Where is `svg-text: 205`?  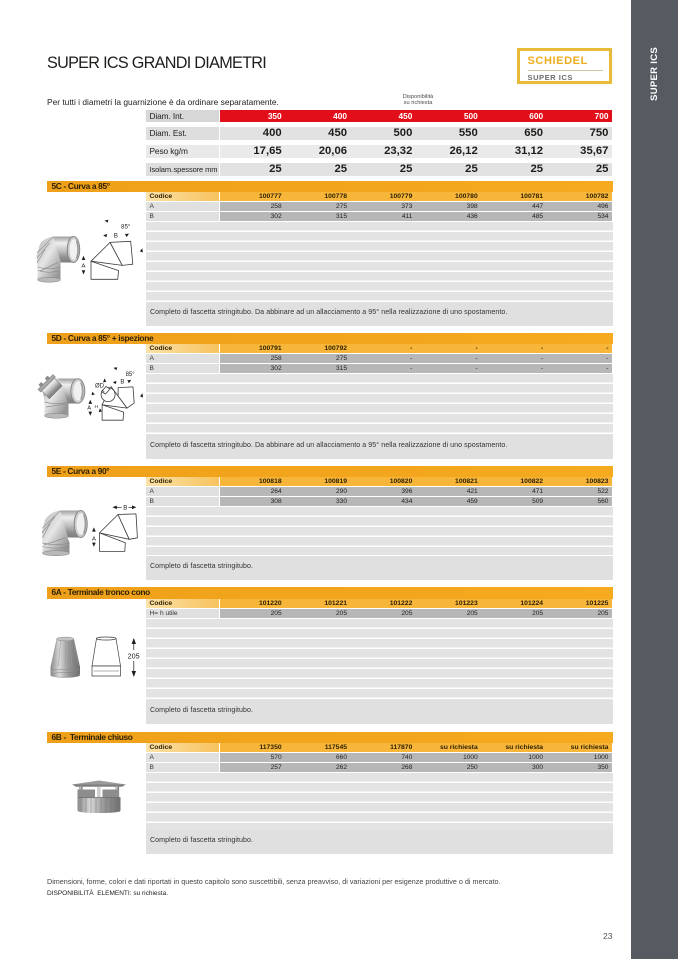
svg-text: 205 is located at coordinates (134, 655).